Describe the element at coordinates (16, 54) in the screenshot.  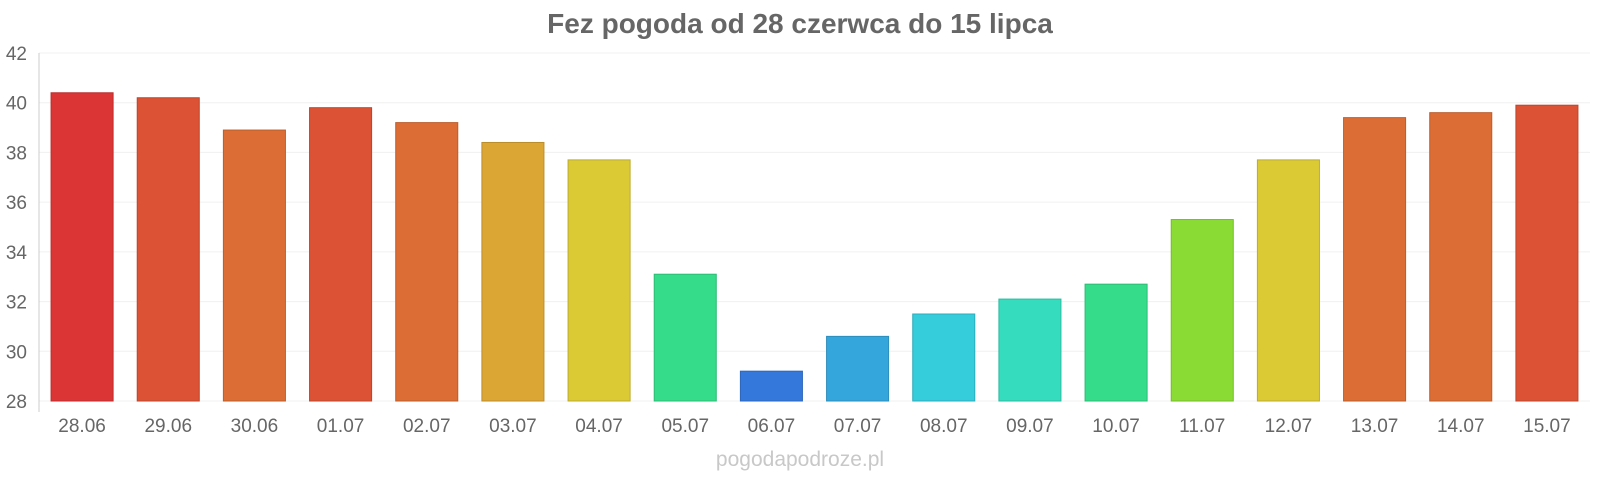
I see `y-tick-label: 42` at that location.